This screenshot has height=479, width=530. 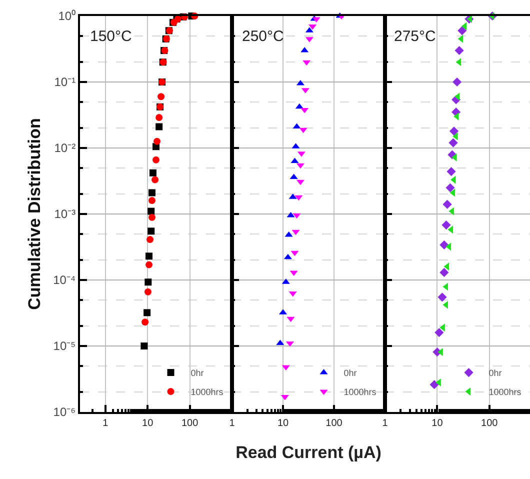 I want to click on y-tick-label: 10⁻⁵, so click(x=64, y=346).